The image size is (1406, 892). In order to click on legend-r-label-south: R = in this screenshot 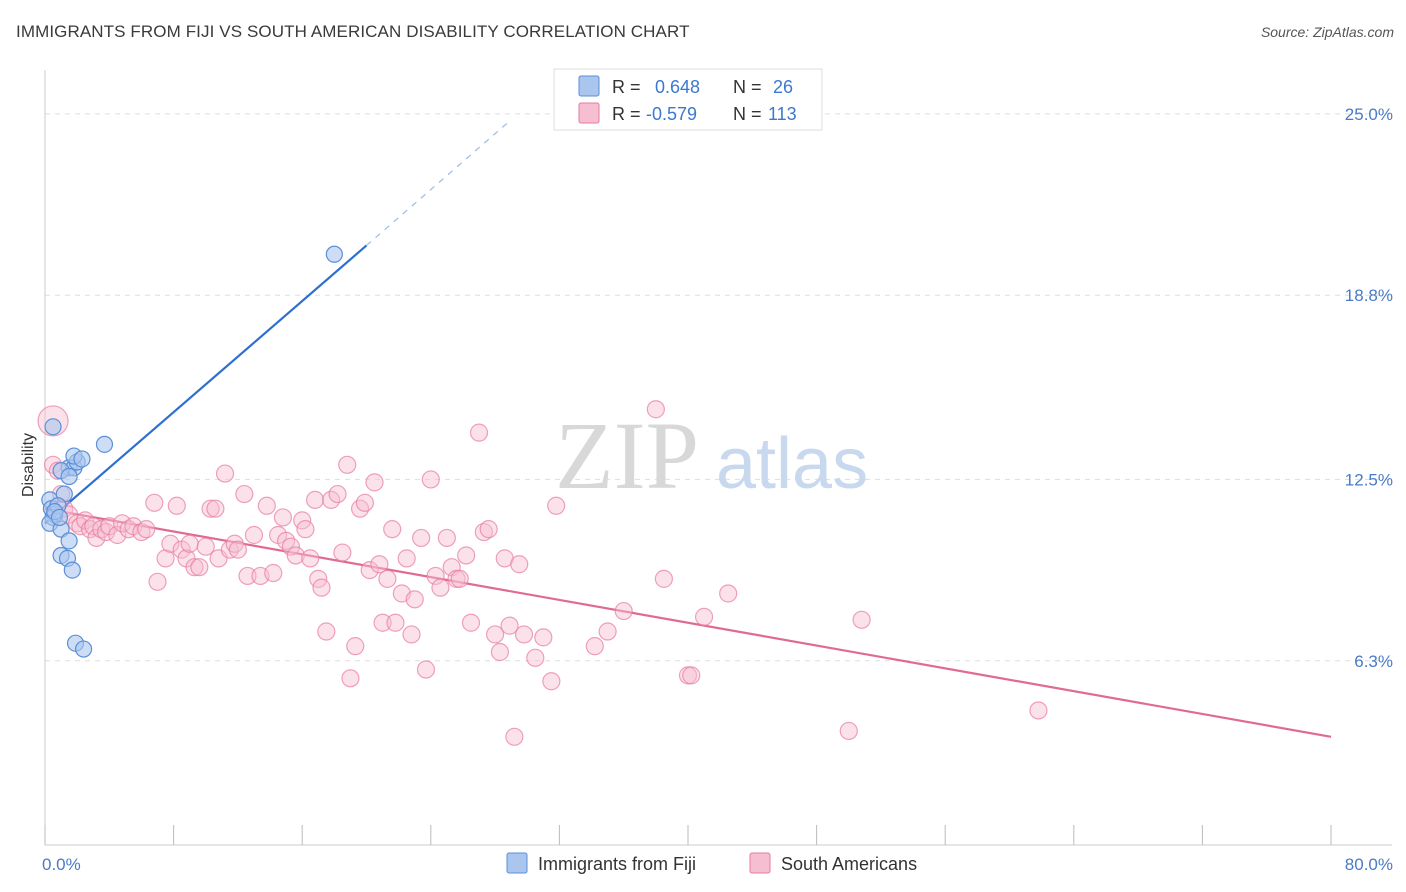, I will do `click(626, 114)`.